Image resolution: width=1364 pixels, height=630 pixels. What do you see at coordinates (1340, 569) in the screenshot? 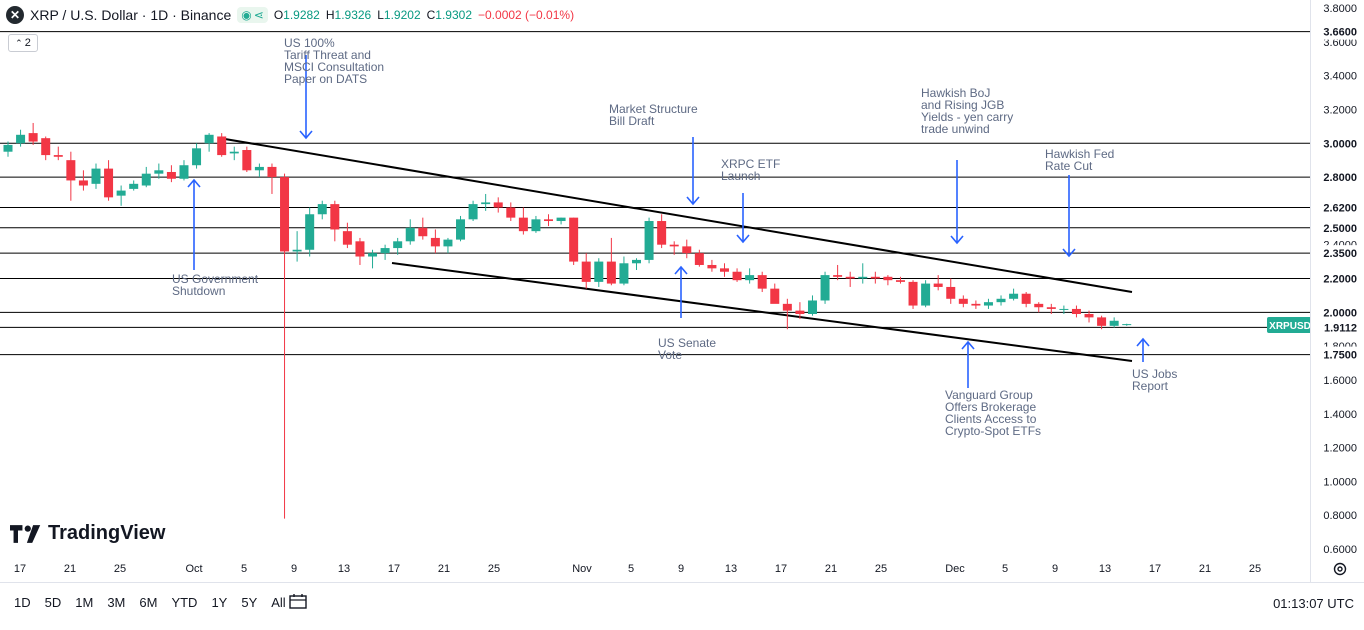
I see `gear-icon` at bounding box center [1340, 569].